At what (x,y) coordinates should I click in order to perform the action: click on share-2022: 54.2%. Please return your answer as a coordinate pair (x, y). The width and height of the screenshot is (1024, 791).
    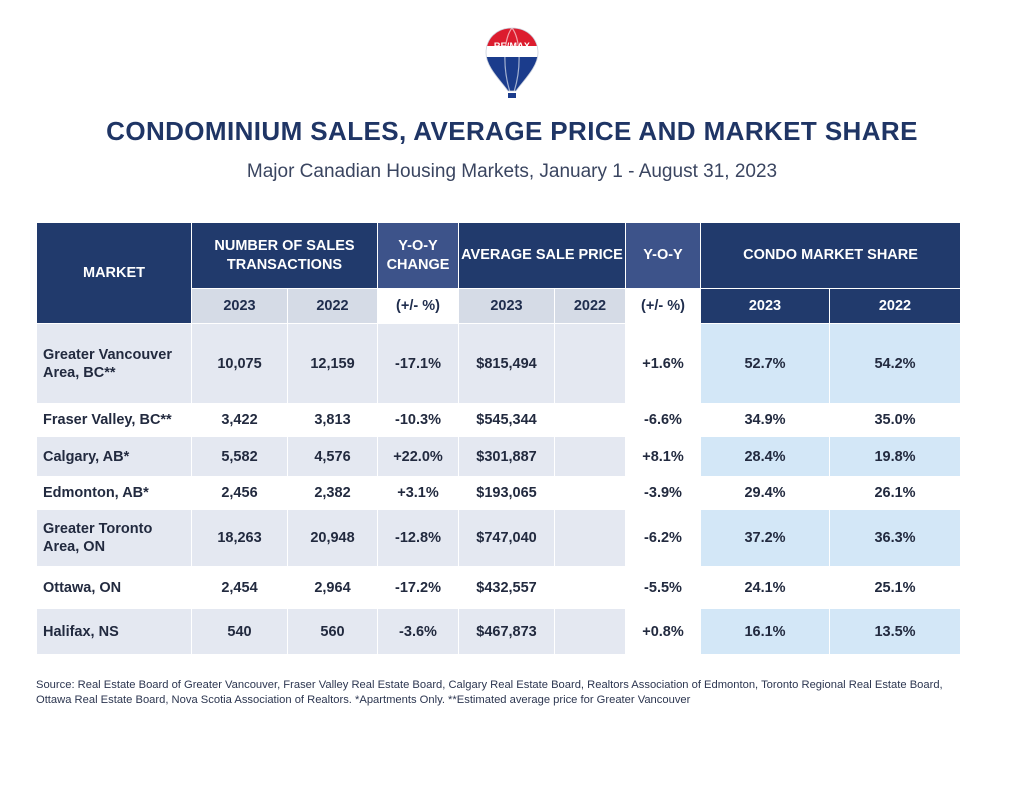
    Looking at the image, I should click on (895, 363).